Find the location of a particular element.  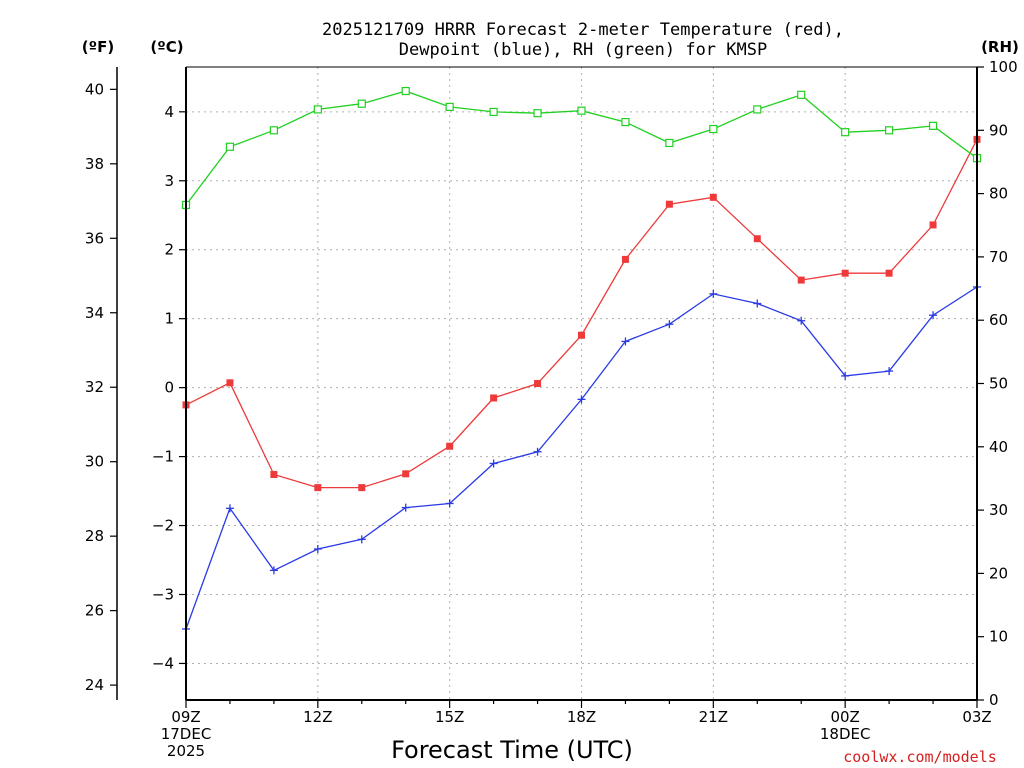

credit-text: coolwx.com/models is located at coordinates (920, 757).